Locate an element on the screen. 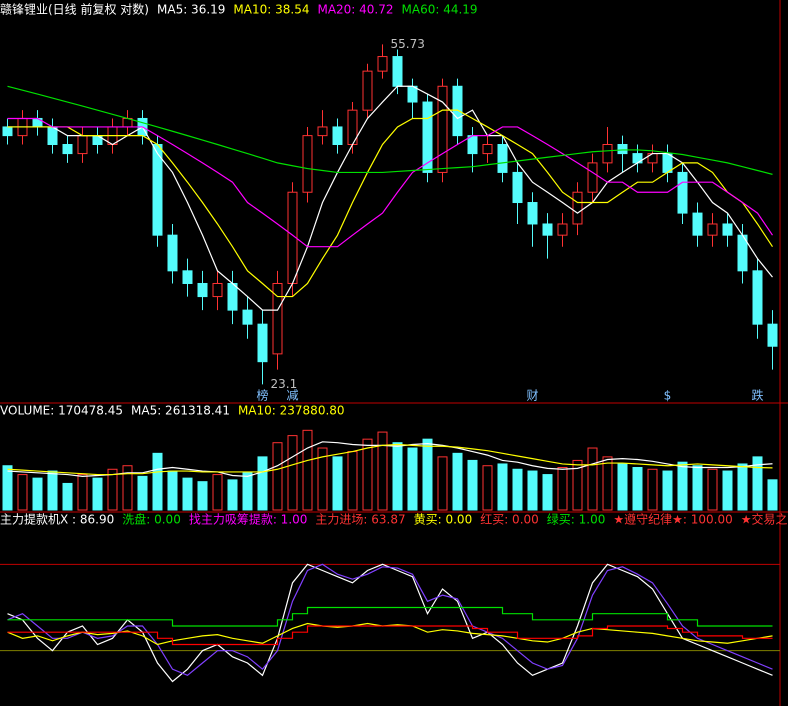 The height and width of the screenshot is (706, 788). header-text: VOLUME: 170478.45 is located at coordinates (61, 411).